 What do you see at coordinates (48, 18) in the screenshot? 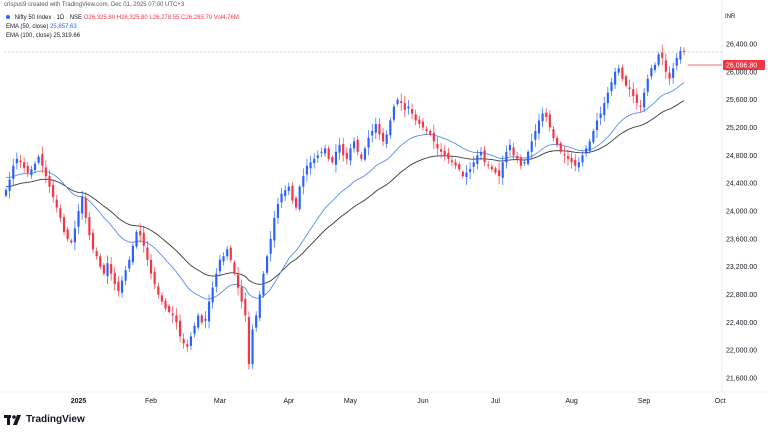
I see `symbol-title: Nifty 50 Index · 1D · NSE` at bounding box center [48, 18].